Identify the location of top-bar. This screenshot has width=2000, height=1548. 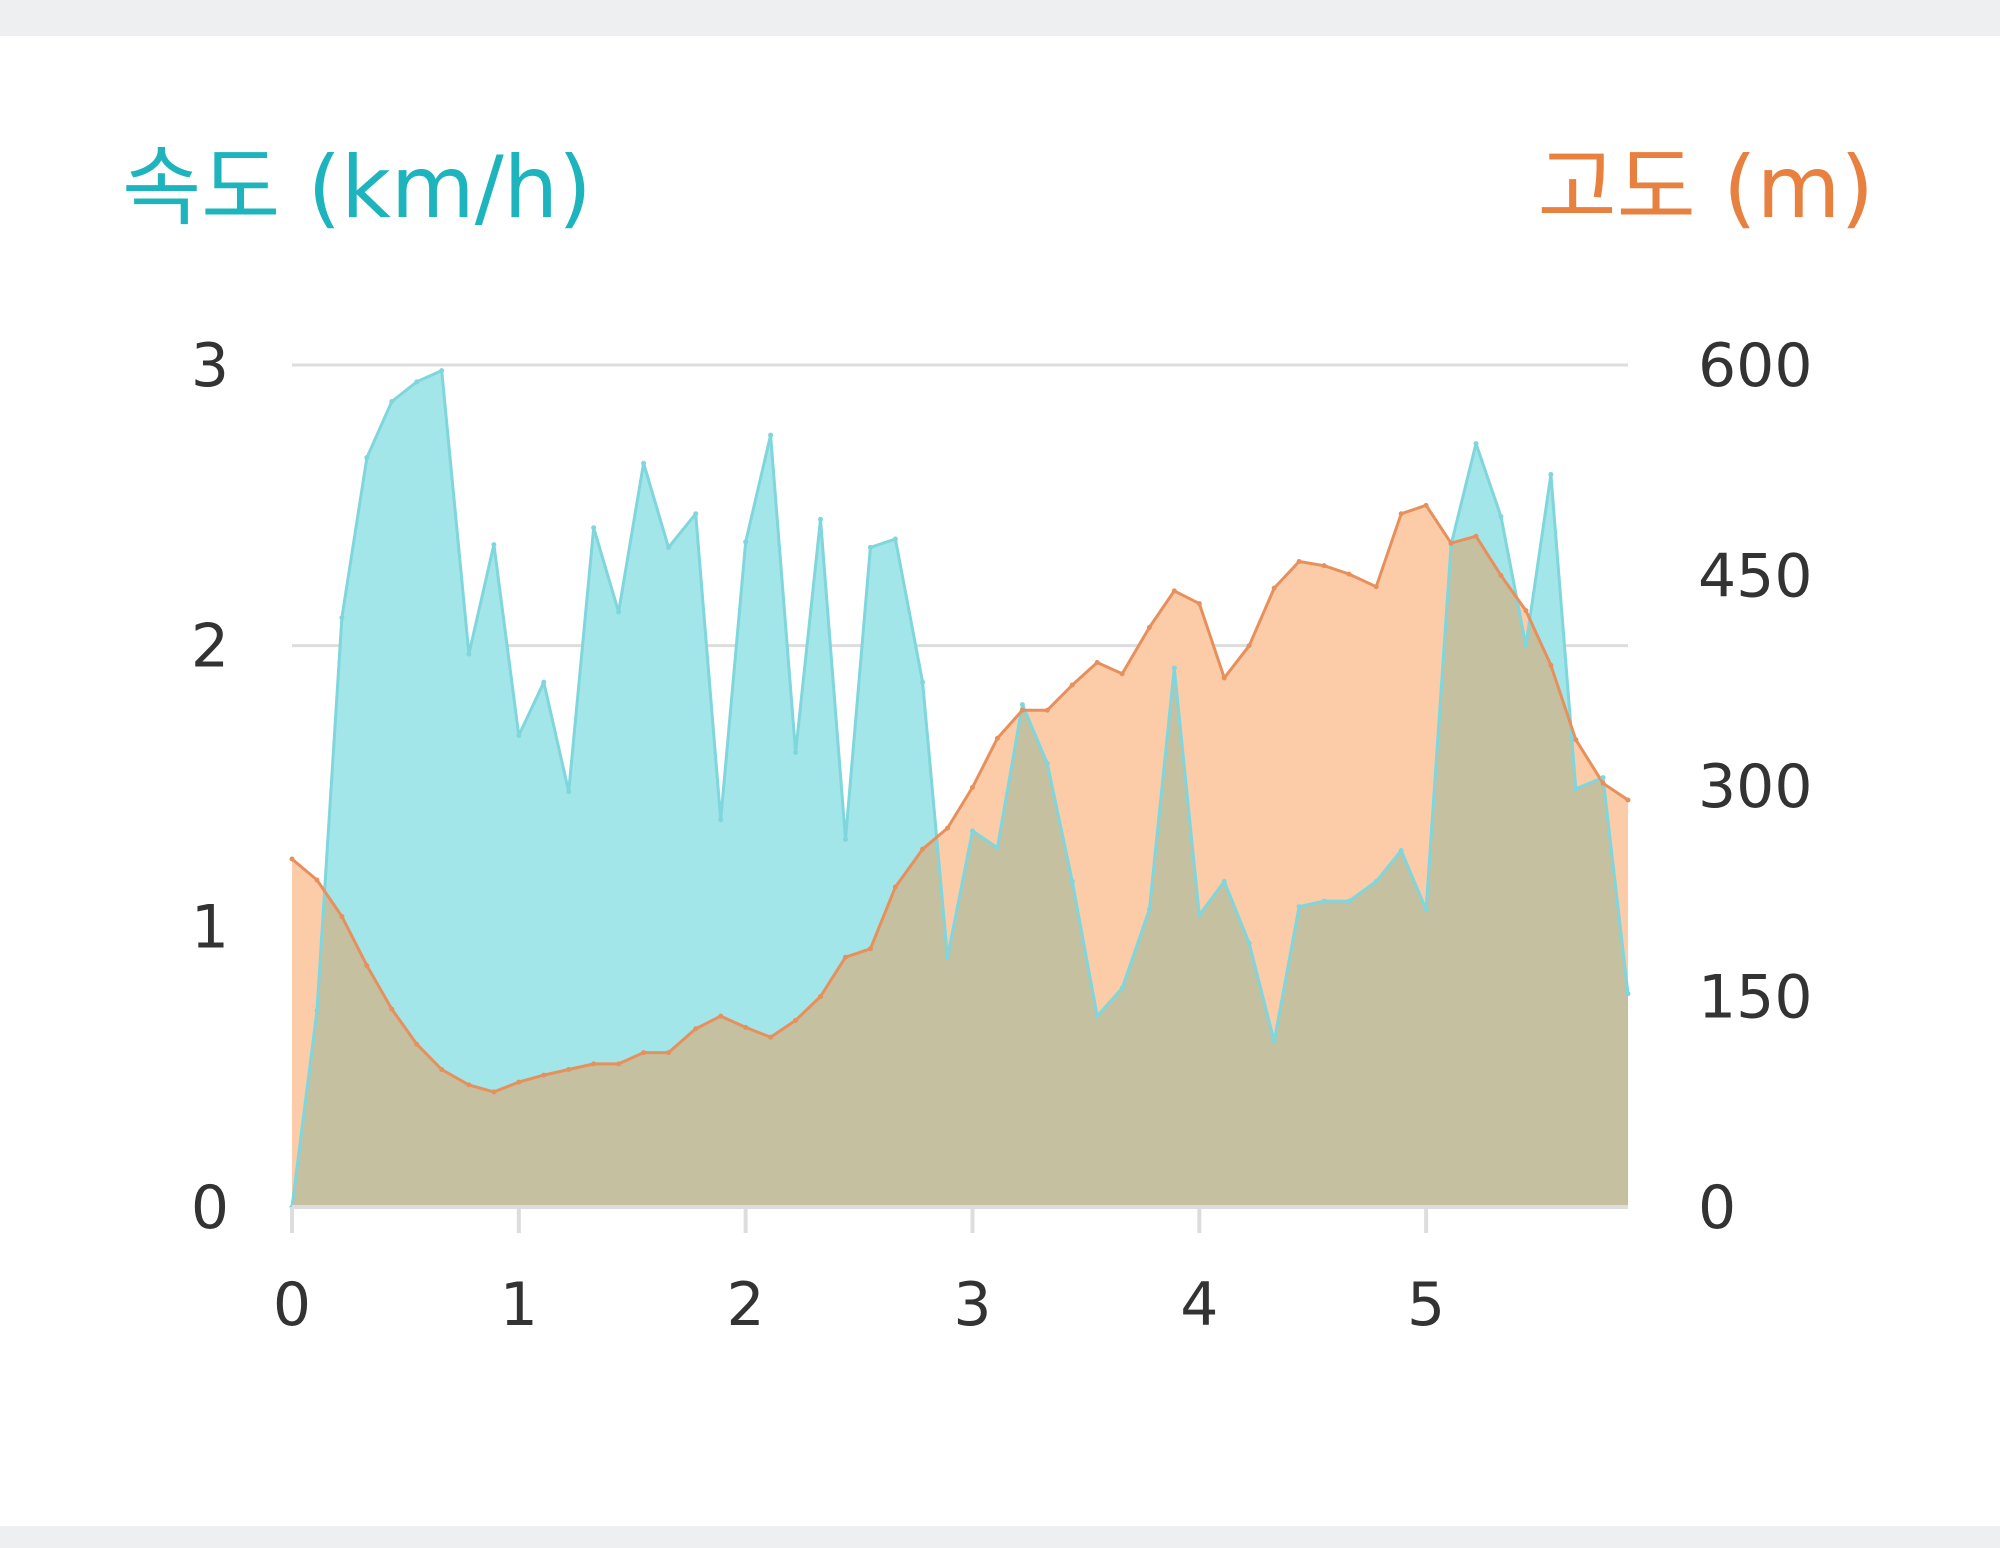
(1000, 18).